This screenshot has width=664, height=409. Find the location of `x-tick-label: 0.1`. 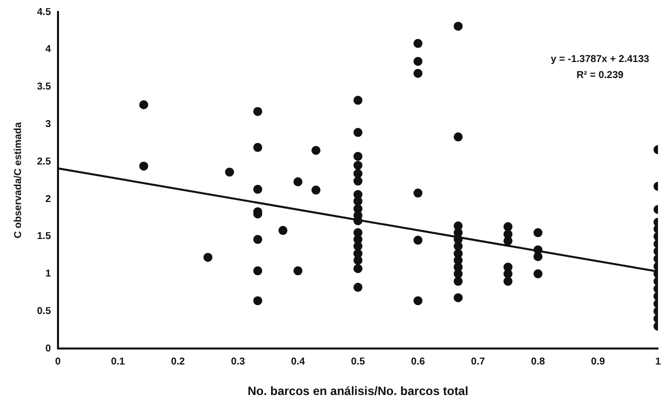

x-tick-label: 0.1 is located at coordinates (118, 362).